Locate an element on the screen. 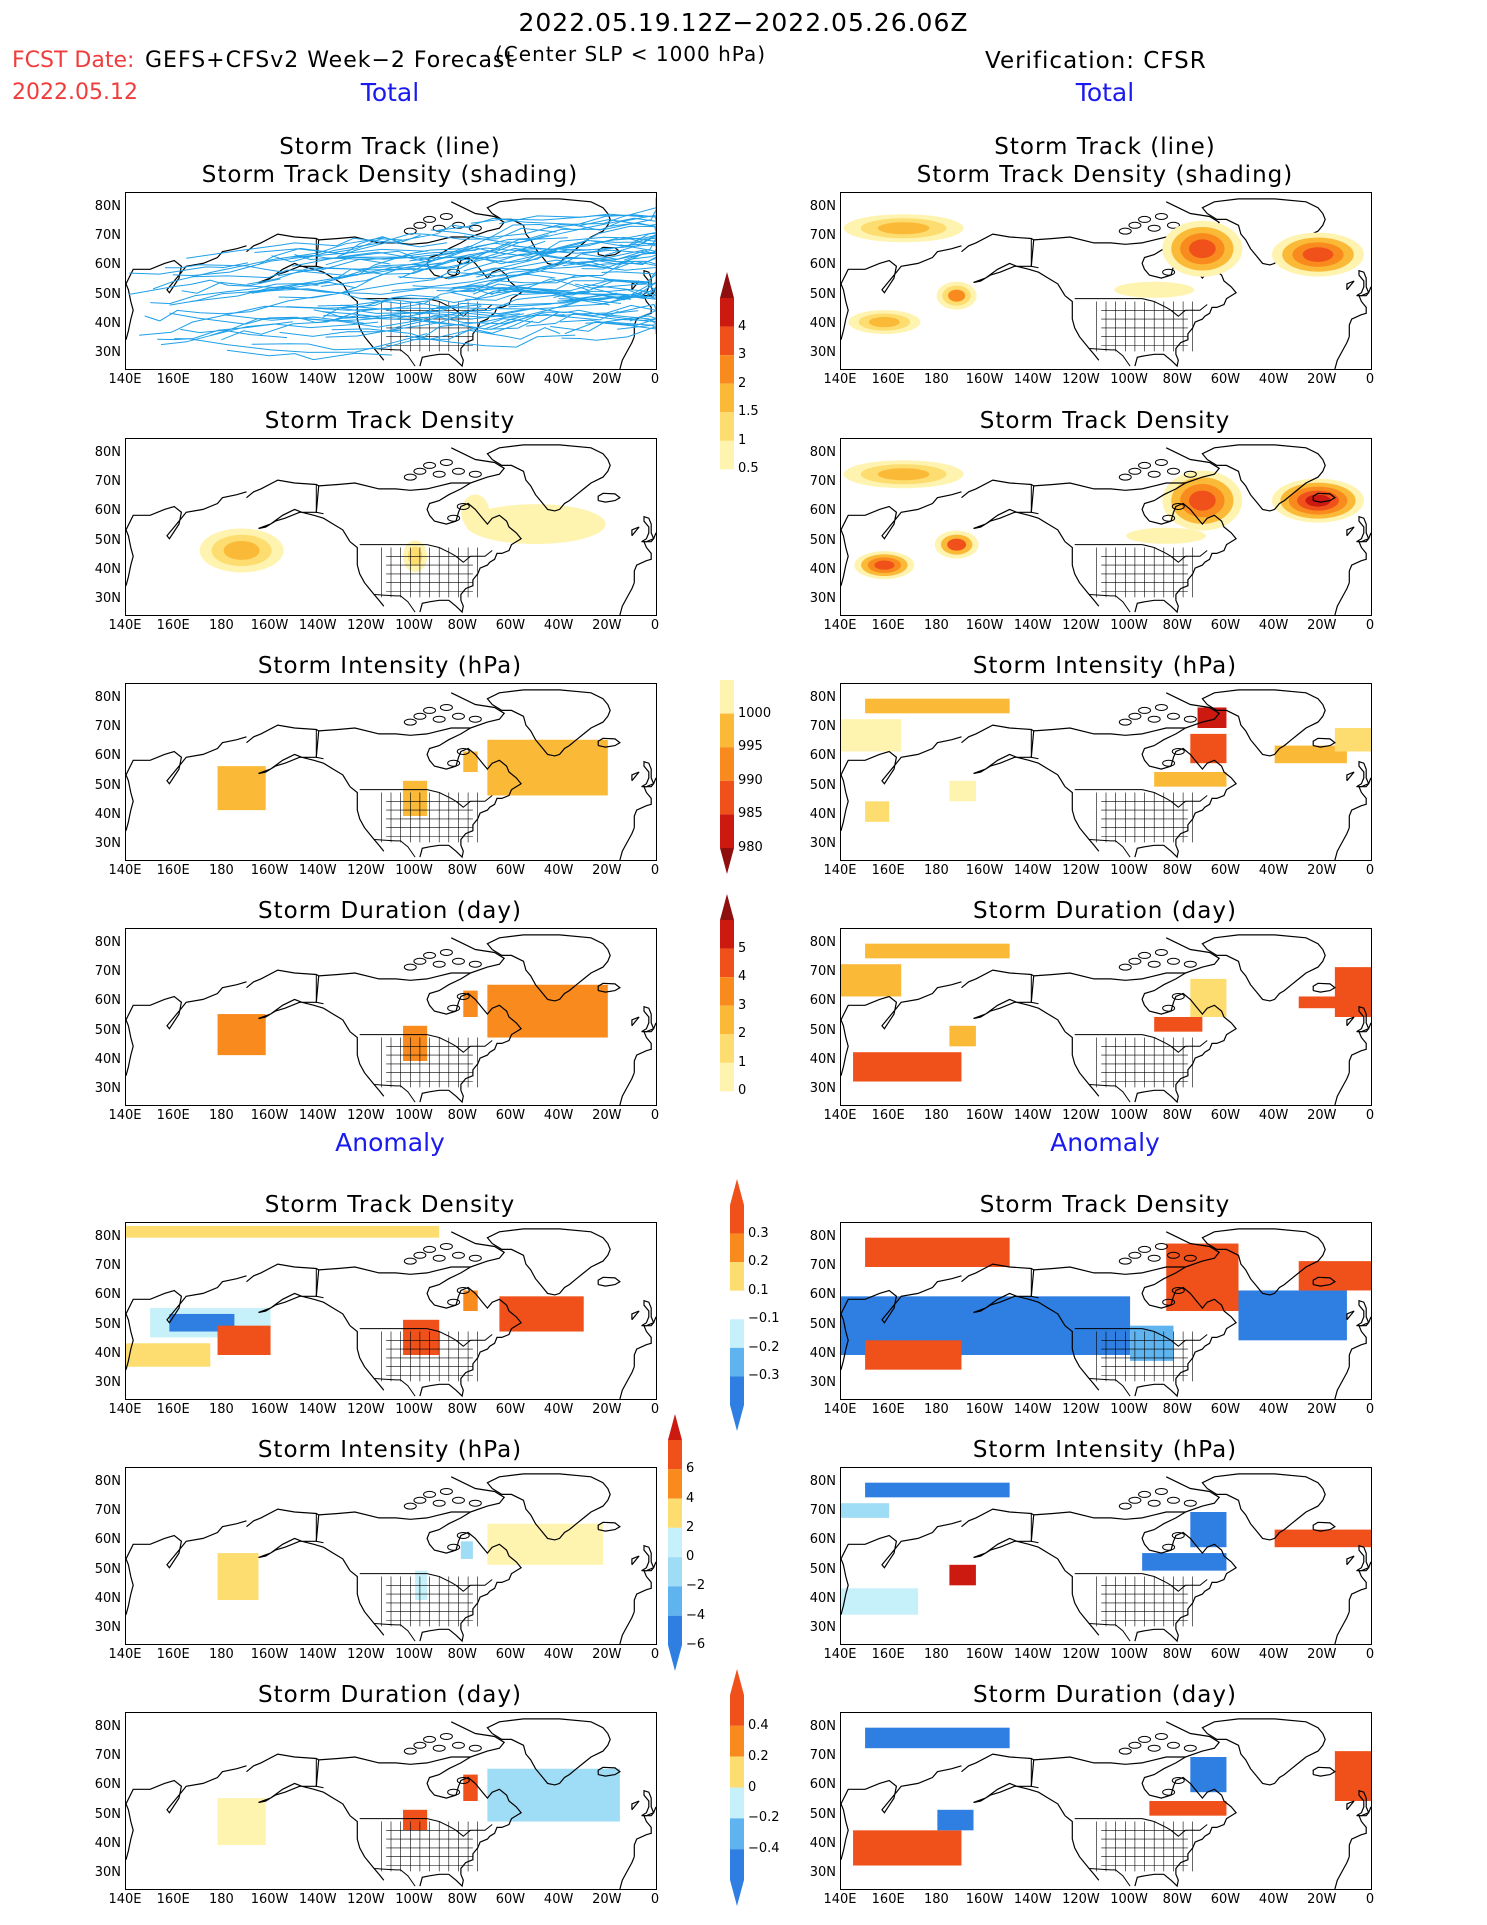  anom-intensity-labrador is located at coordinates (1208, 1530).